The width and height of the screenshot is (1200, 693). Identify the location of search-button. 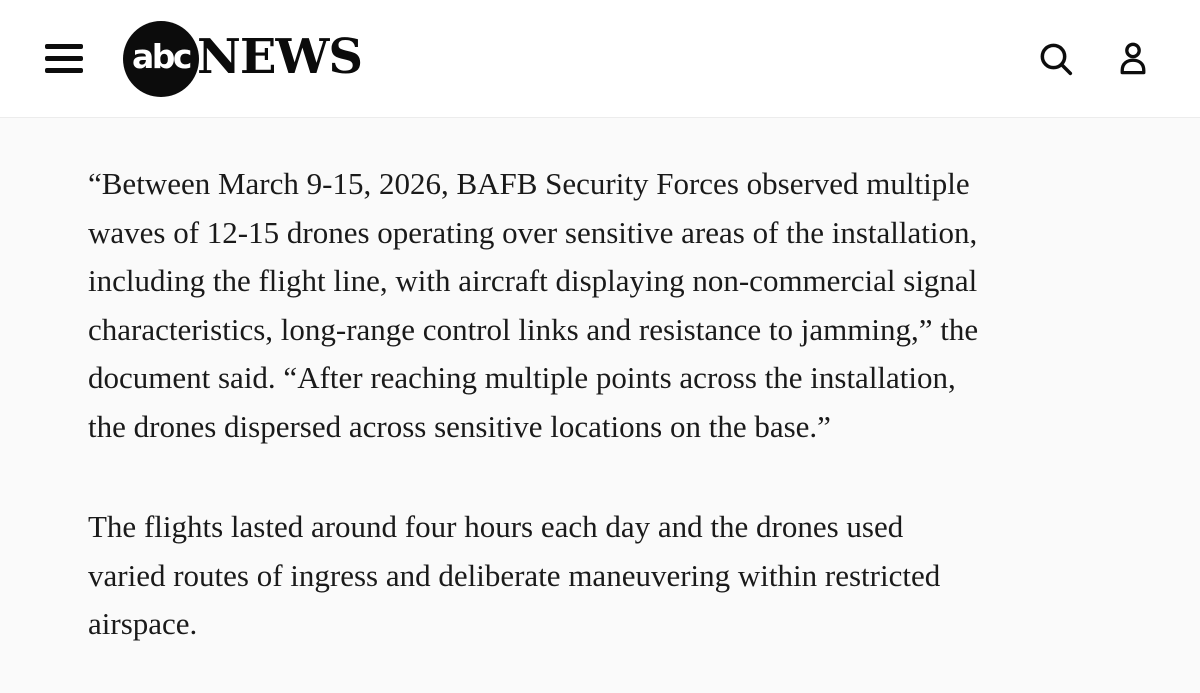
(1056, 59).